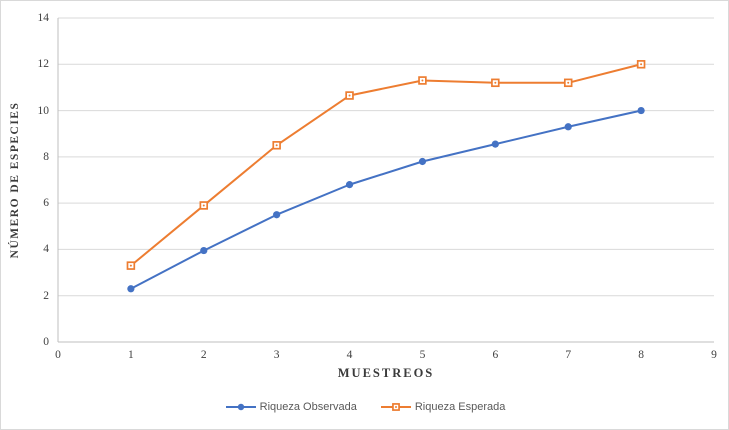  I want to click on x-tick-label-9: 9, so click(714, 355).